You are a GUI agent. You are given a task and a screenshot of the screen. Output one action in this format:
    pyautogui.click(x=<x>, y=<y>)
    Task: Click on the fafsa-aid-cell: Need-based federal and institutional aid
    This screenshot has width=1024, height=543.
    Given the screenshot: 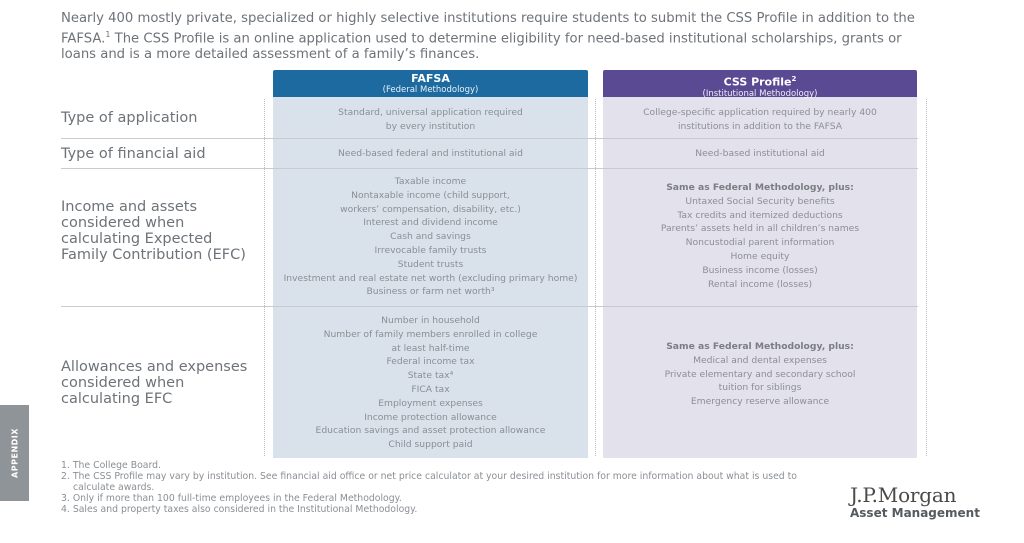 What is the action you would take?
    pyautogui.click(x=430, y=154)
    